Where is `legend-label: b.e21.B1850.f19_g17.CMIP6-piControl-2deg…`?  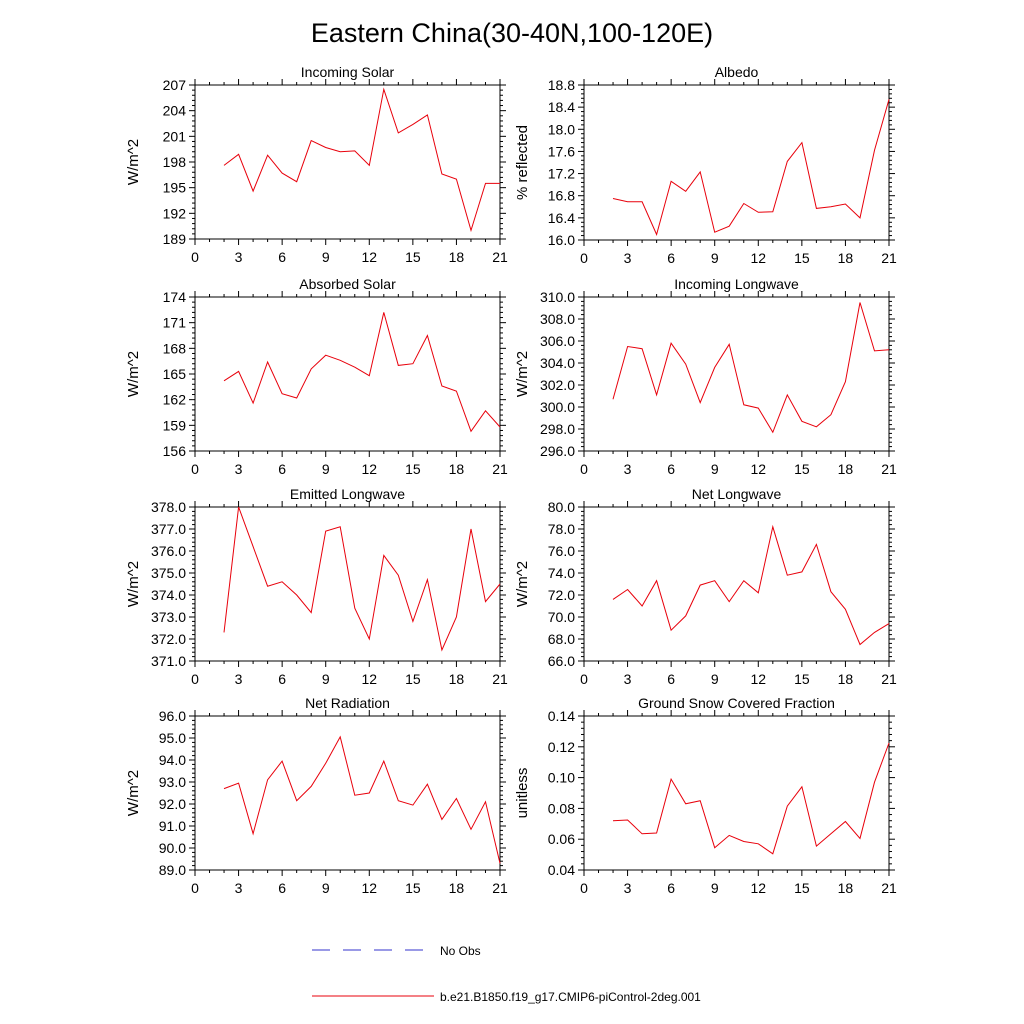
legend-label: b.e21.B1850.f19_g17.CMIP6-piControl-2deg… is located at coordinates (570, 997).